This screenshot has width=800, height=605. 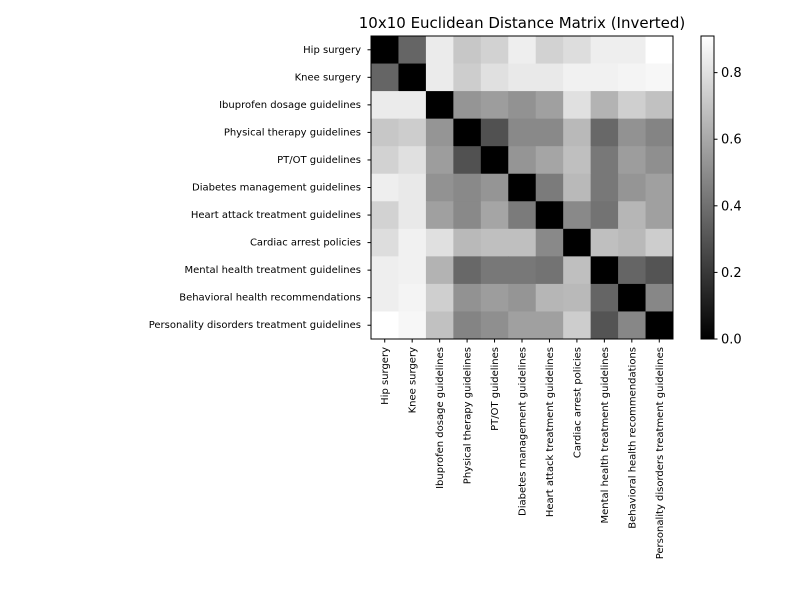 I want to click on x-tick-label: Knee surgery, so click(x=413, y=380).